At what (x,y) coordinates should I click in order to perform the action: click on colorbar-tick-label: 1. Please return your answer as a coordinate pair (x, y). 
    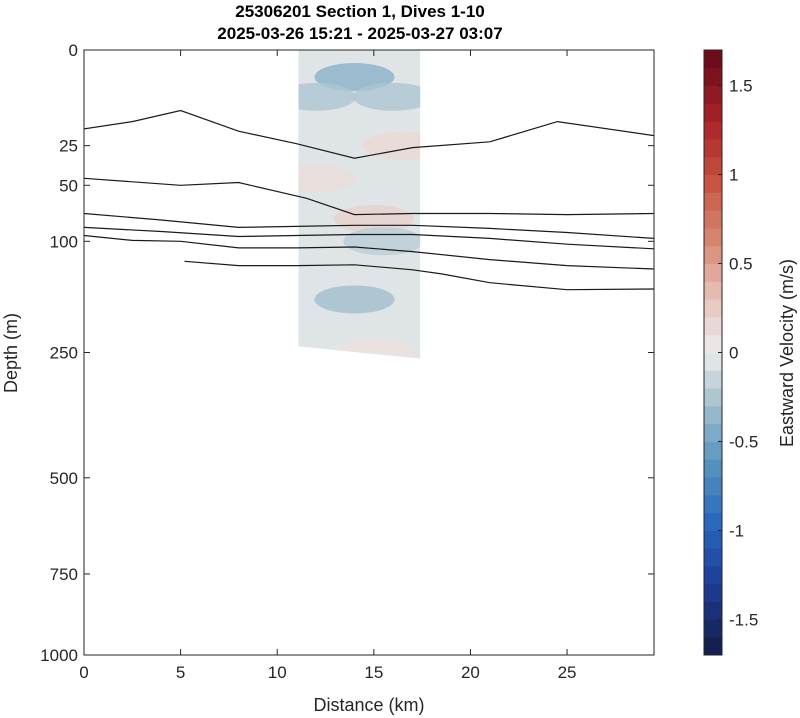
    Looking at the image, I should click on (733, 175).